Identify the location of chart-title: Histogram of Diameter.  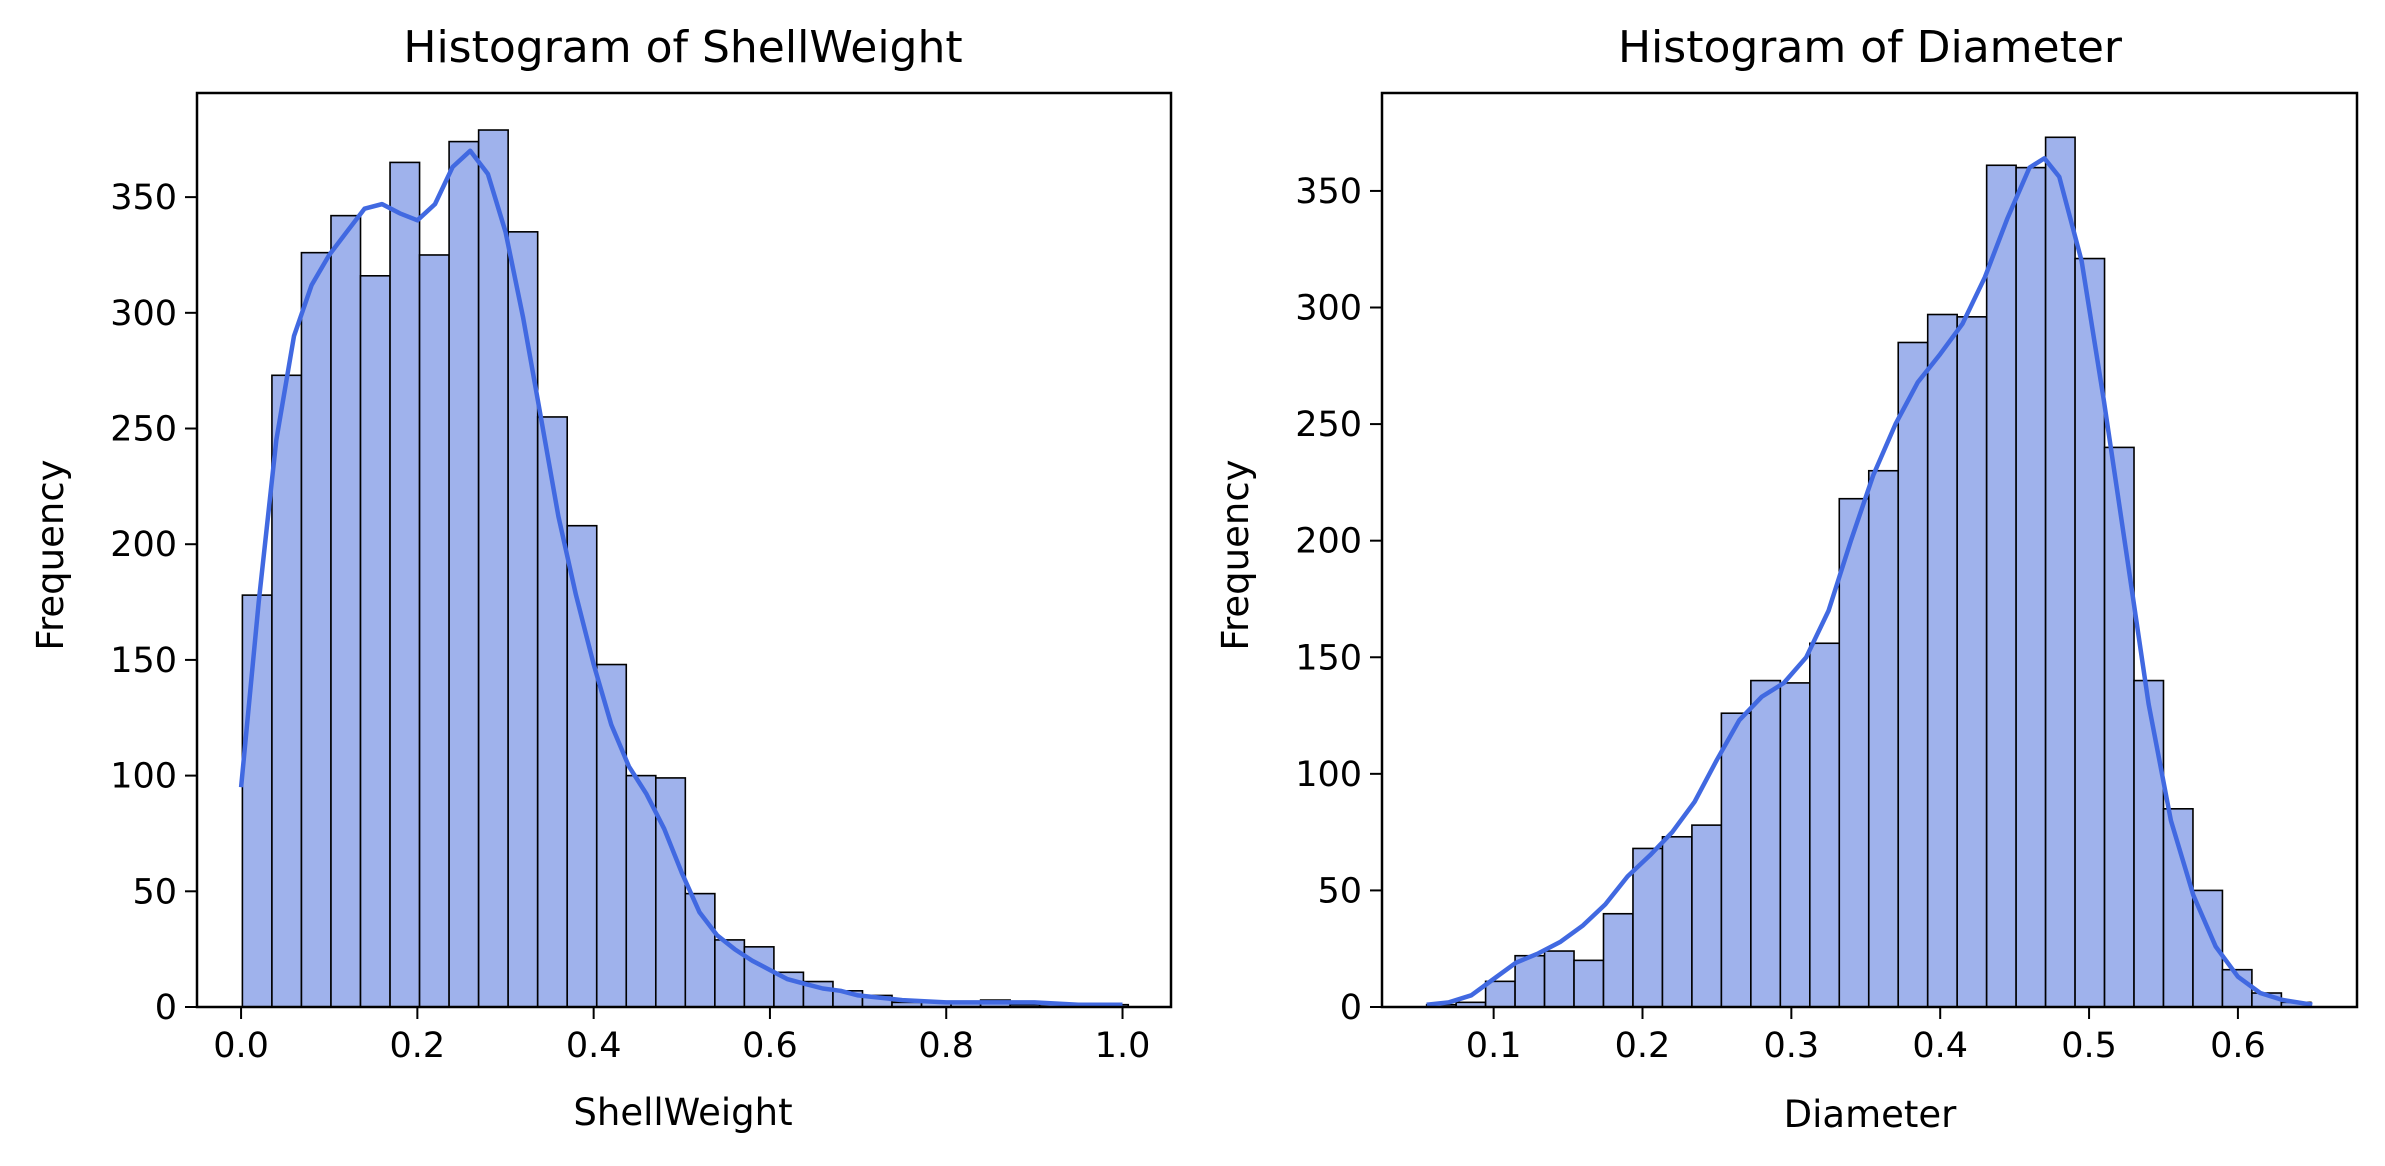
(1870, 47).